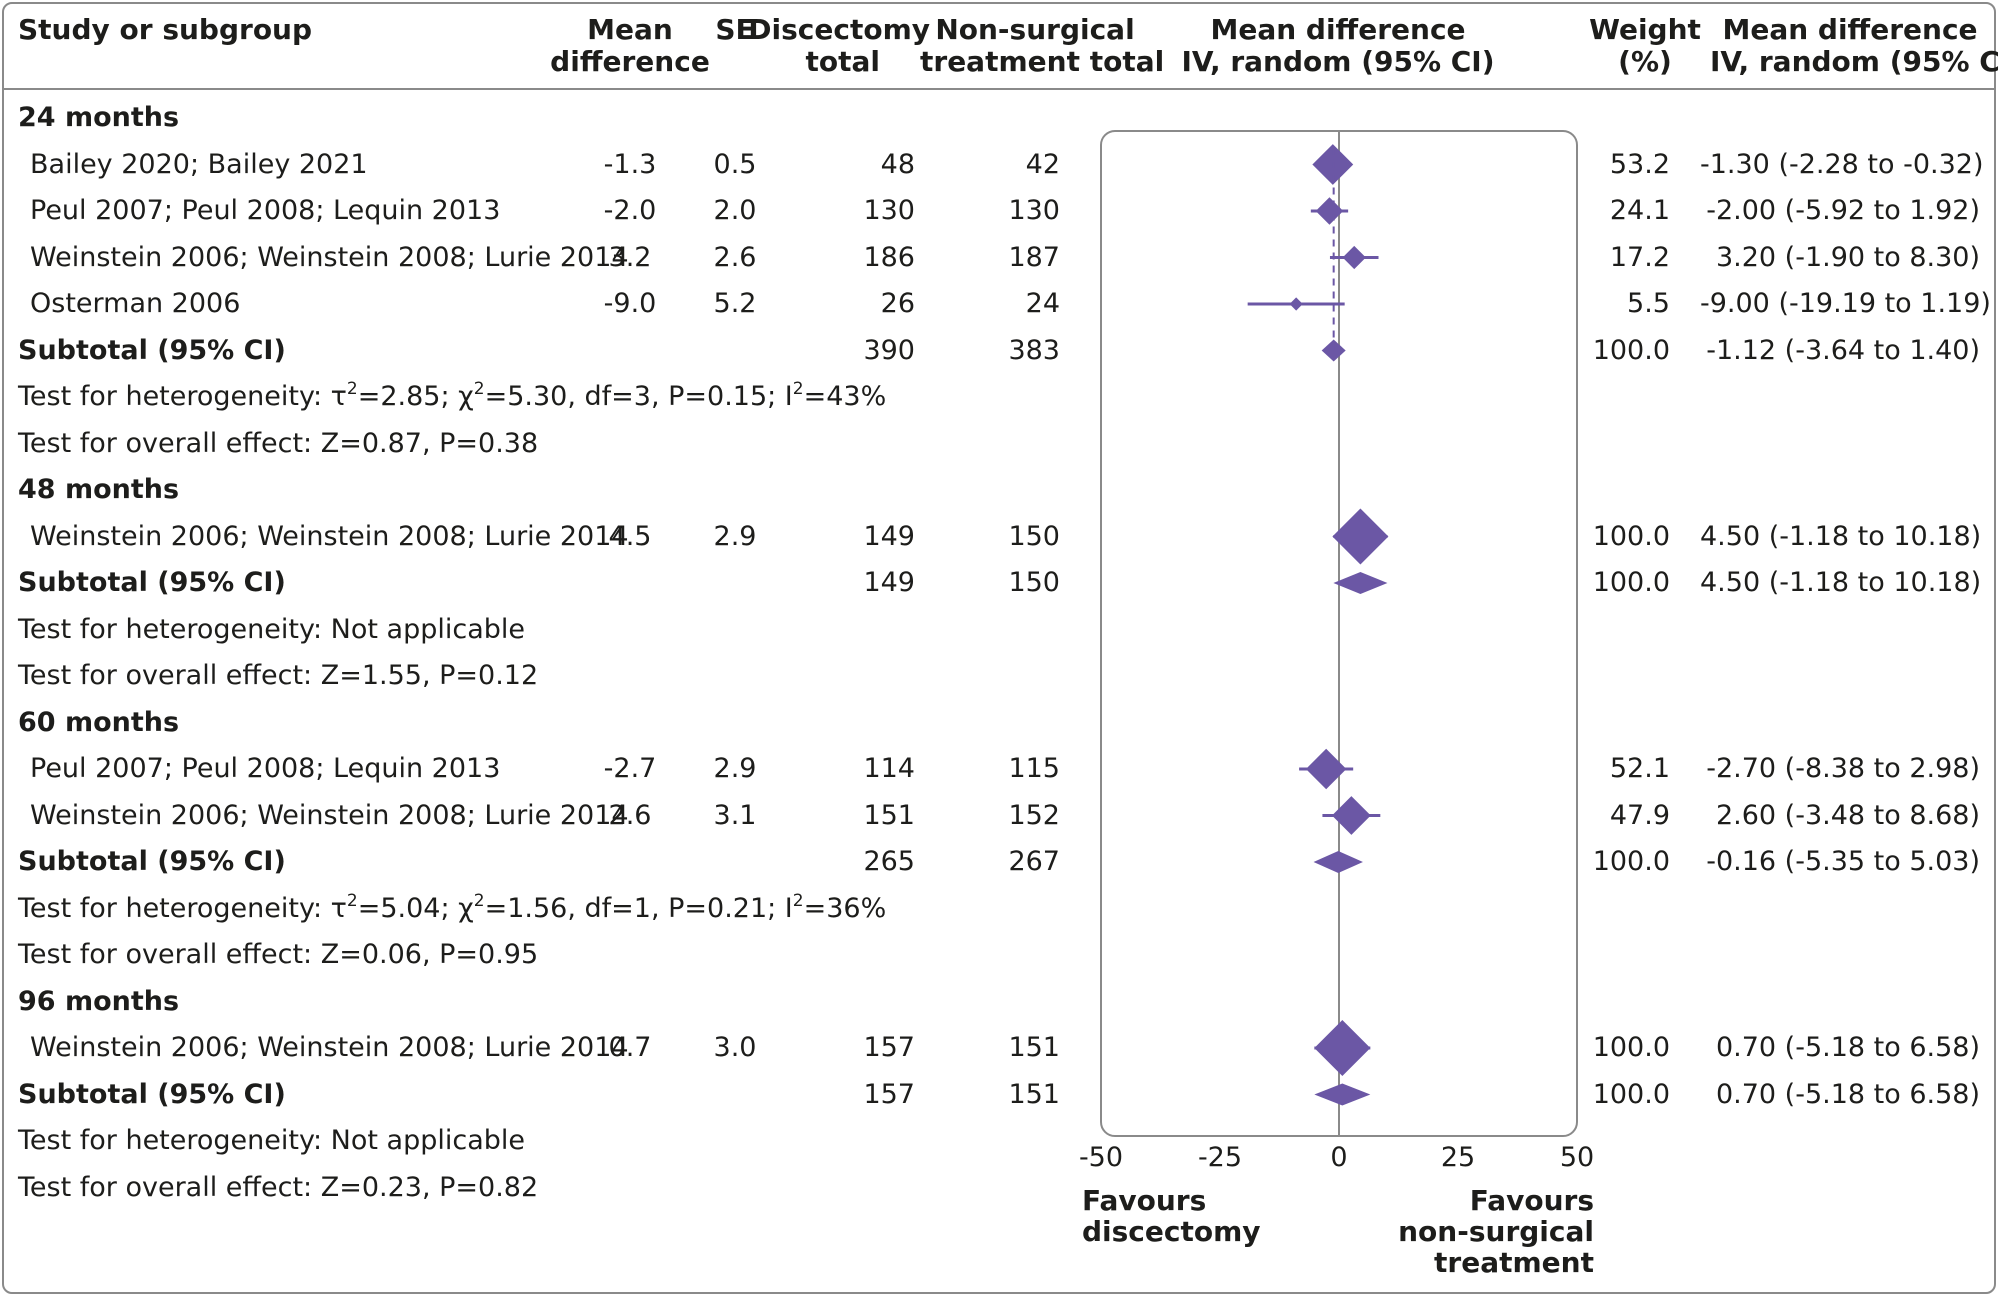  I want to click on se-value: 2.6, so click(735, 257).